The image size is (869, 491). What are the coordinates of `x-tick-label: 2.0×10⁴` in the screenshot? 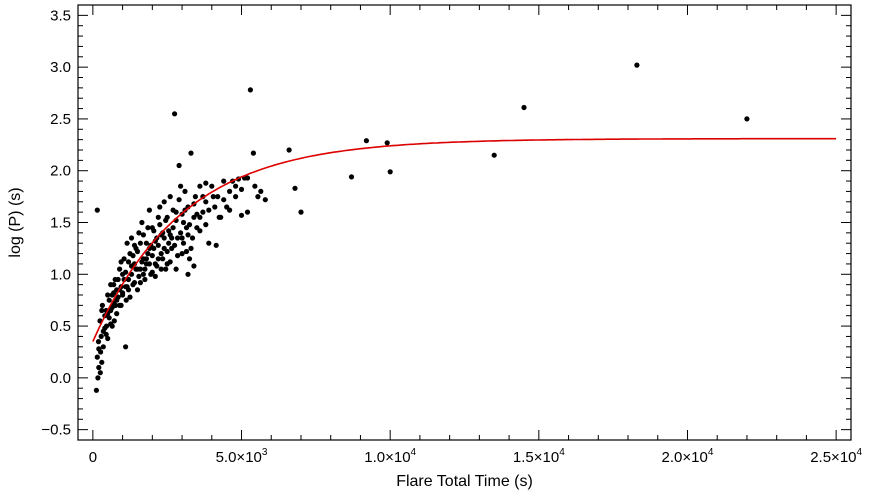 It's located at (688, 456).